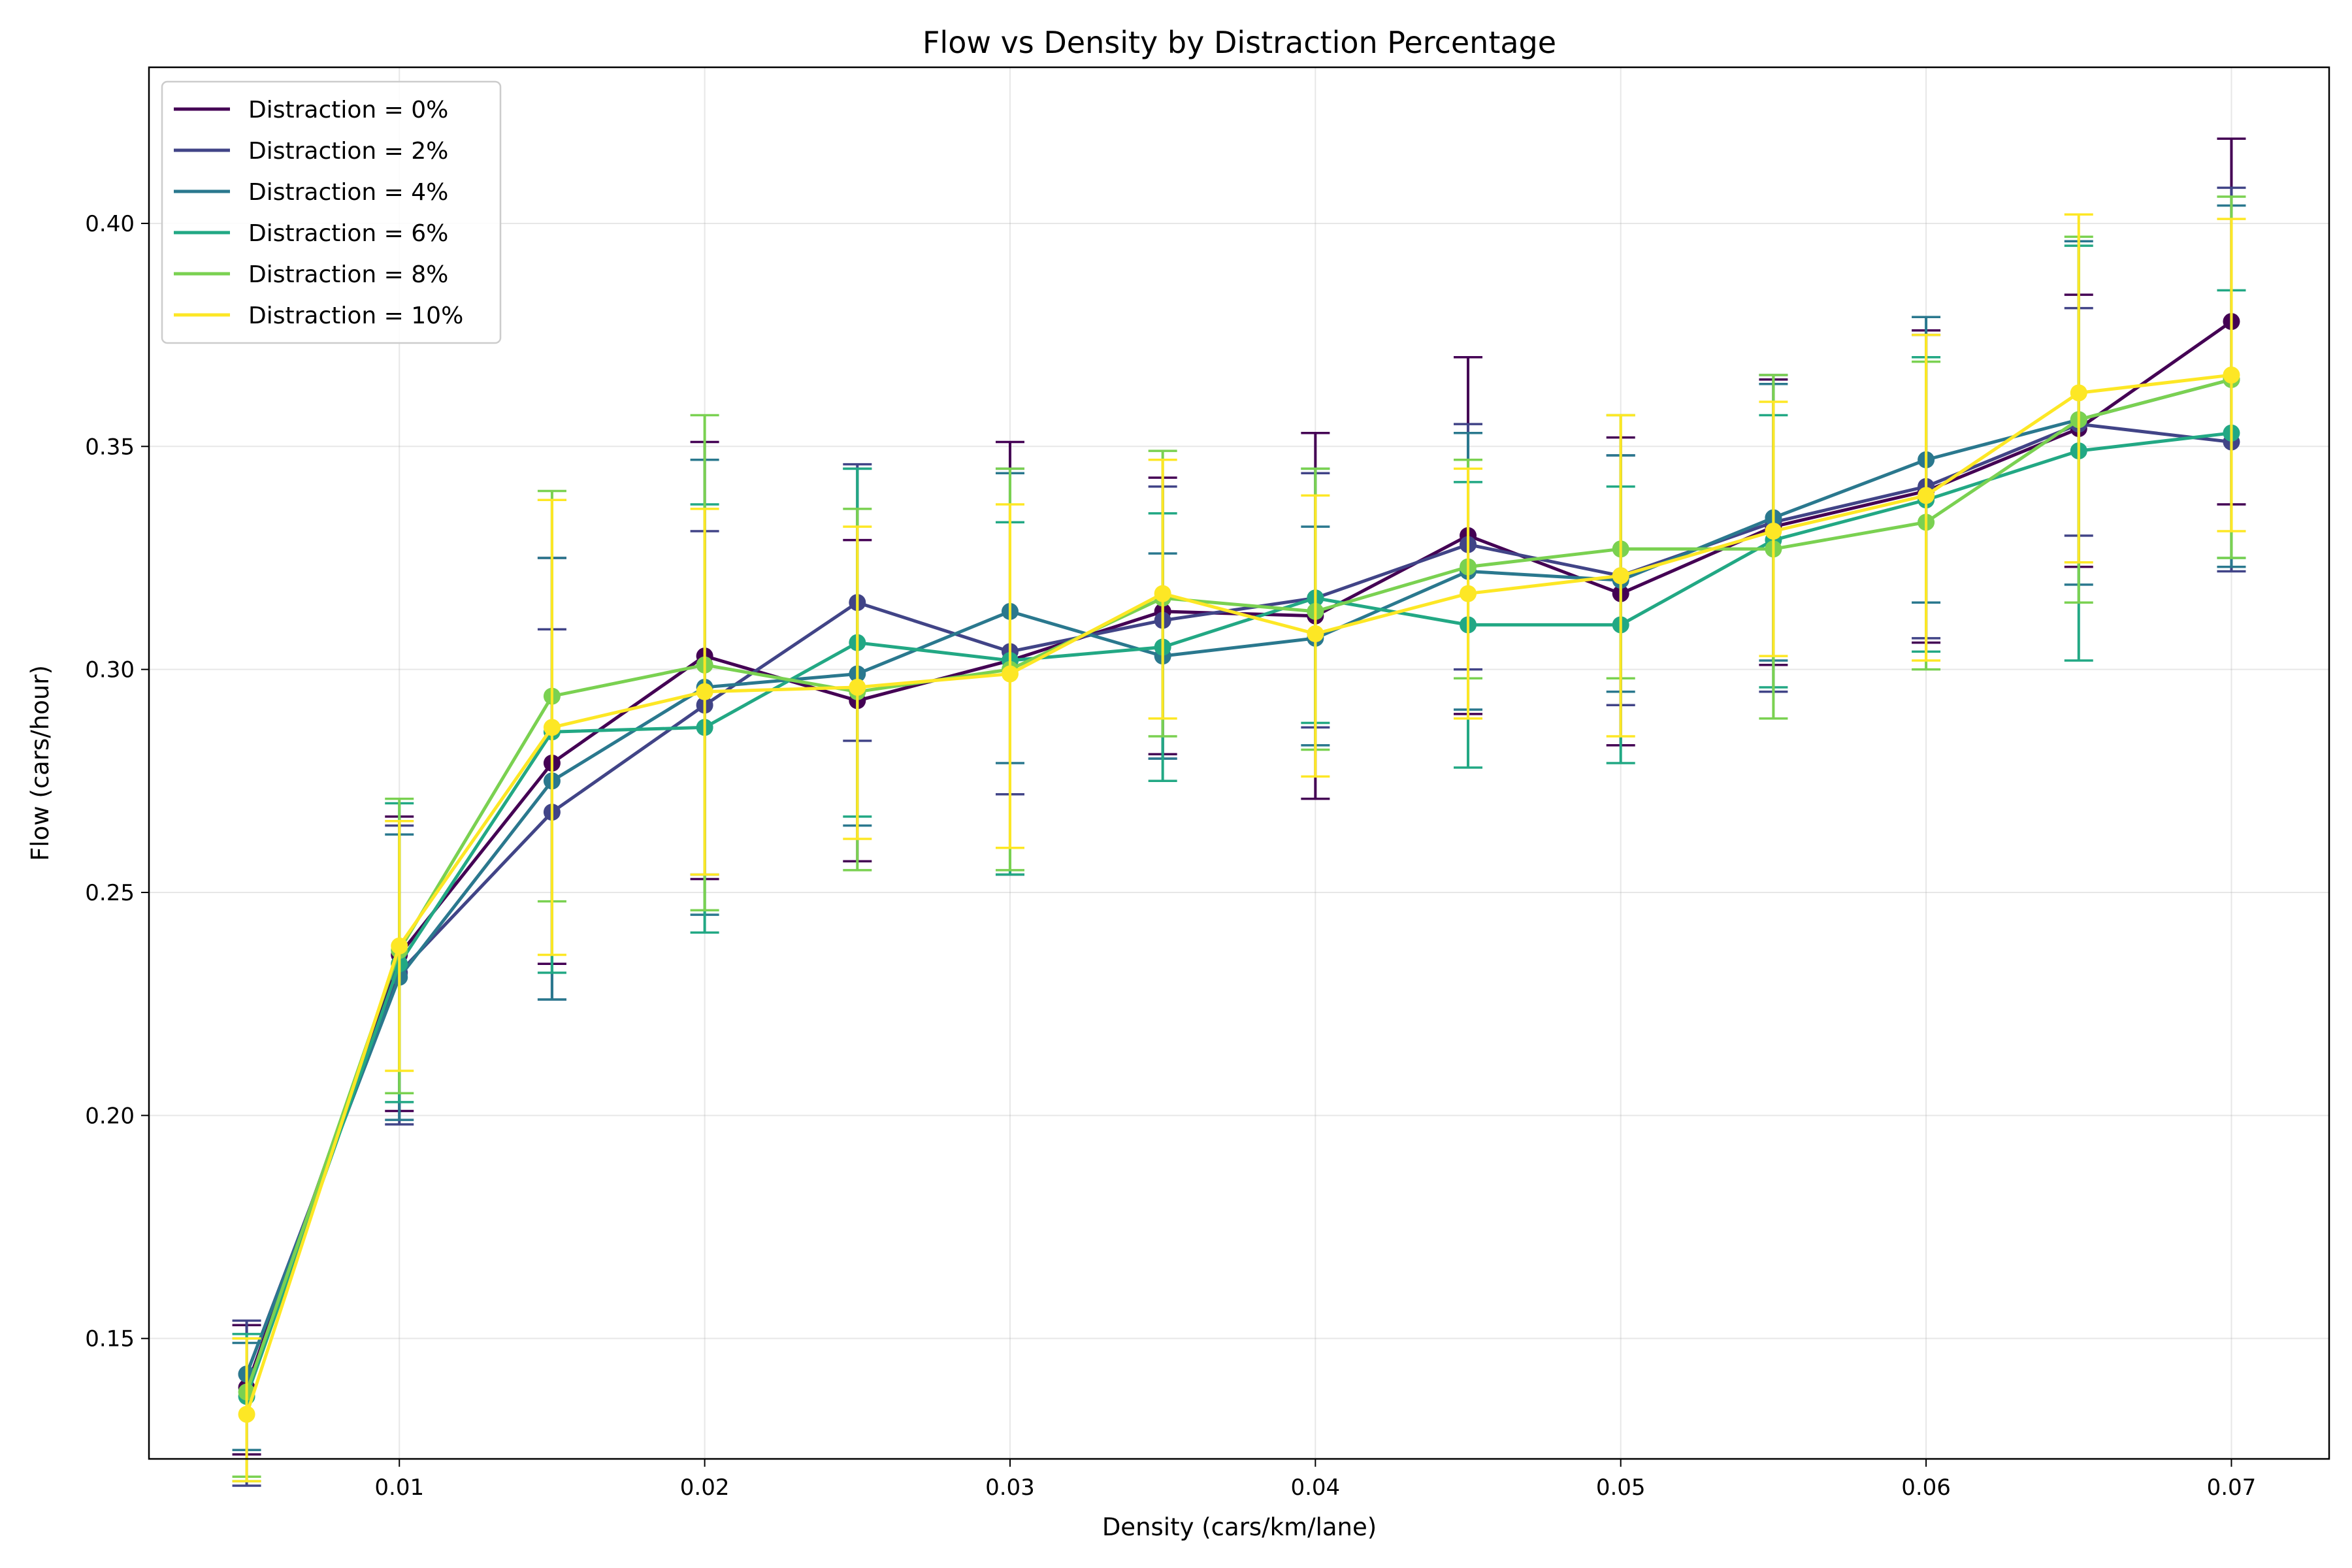 The height and width of the screenshot is (1568, 2352). I want to click on legend-entry: Distraction = 8%, so click(348, 274).